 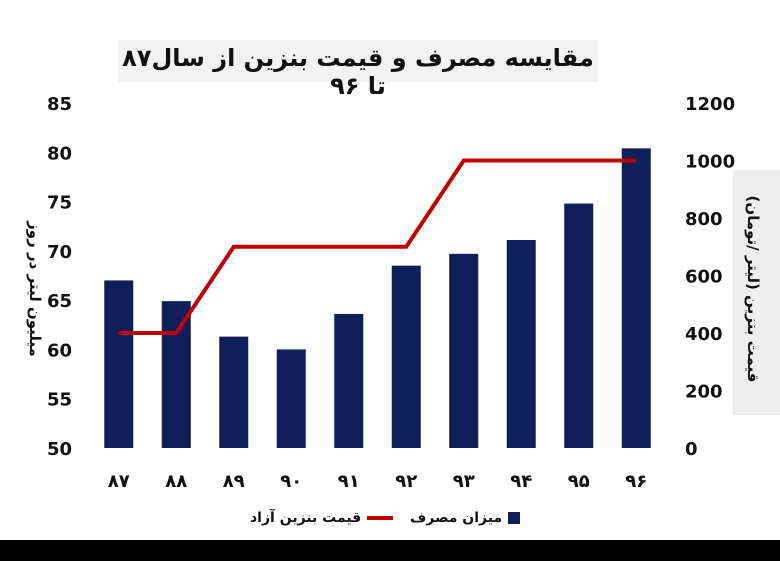 What do you see at coordinates (456, 518) in the screenshot?
I see `legend-label-consumption: میزان مصرف` at bounding box center [456, 518].